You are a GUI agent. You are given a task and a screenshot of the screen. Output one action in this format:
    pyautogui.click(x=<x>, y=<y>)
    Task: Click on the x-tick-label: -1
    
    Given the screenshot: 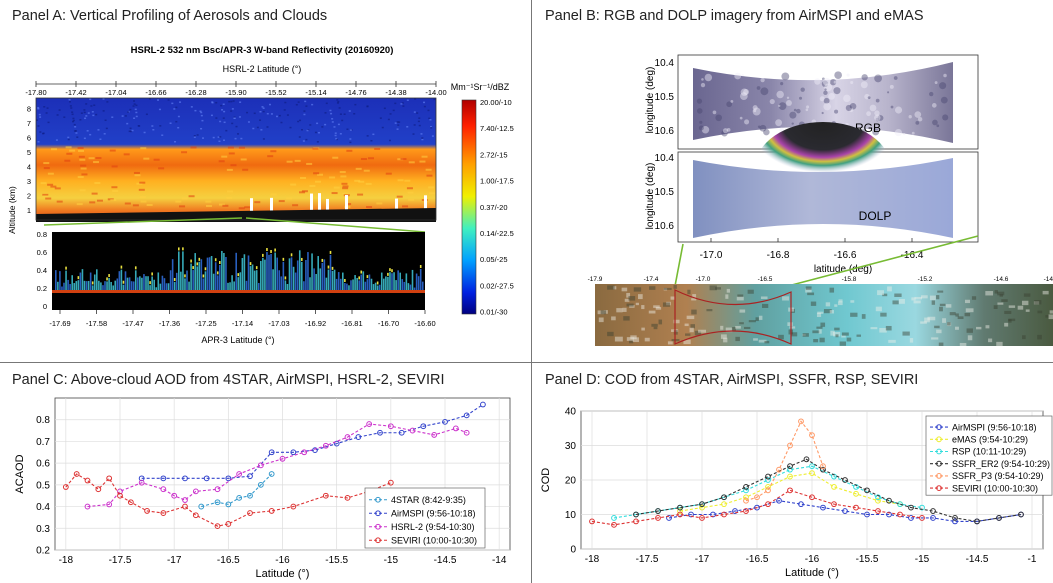 What is the action you would take?
    pyautogui.click(x=1032, y=559)
    